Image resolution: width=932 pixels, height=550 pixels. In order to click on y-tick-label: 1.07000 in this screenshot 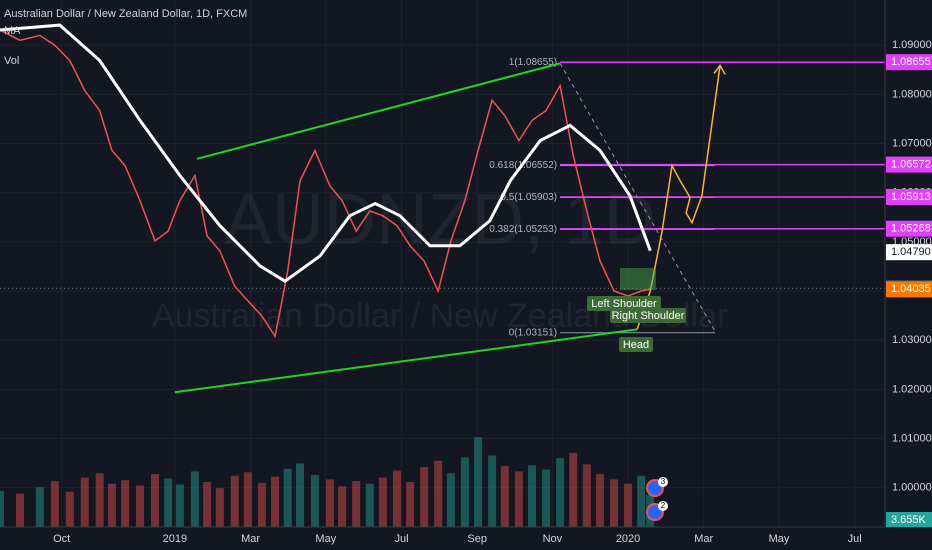, I will do `click(912, 143)`.